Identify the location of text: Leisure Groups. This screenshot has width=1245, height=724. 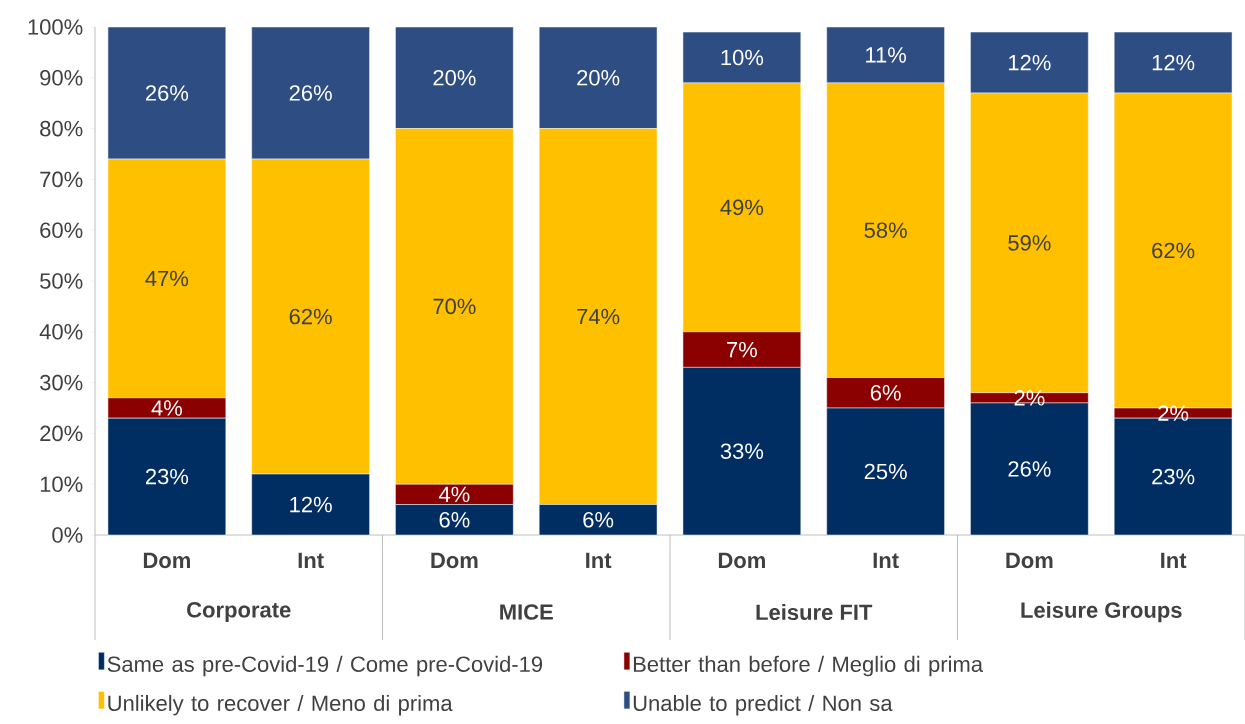
(1101, 612).